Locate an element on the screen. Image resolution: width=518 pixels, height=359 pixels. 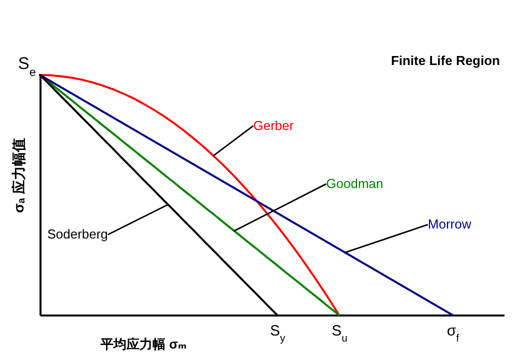
x-tick-label: S$_{u}$ is located at coordinates (340, 333).